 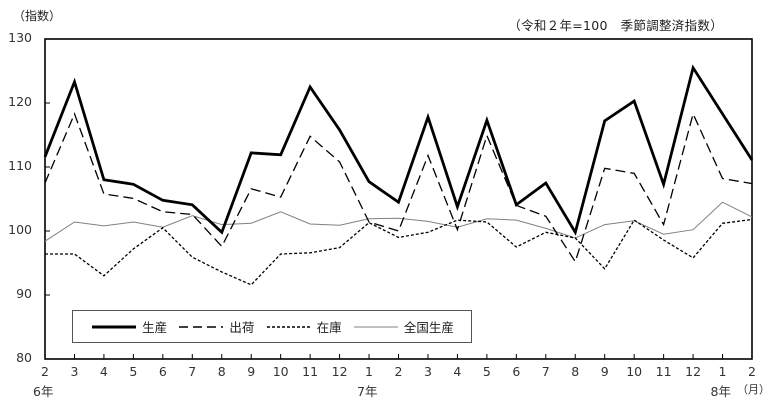 What do you see at coordinates (24, 293) in the screenshot?
I see `y-tick-label: 90` at bounding box center [24, 293].